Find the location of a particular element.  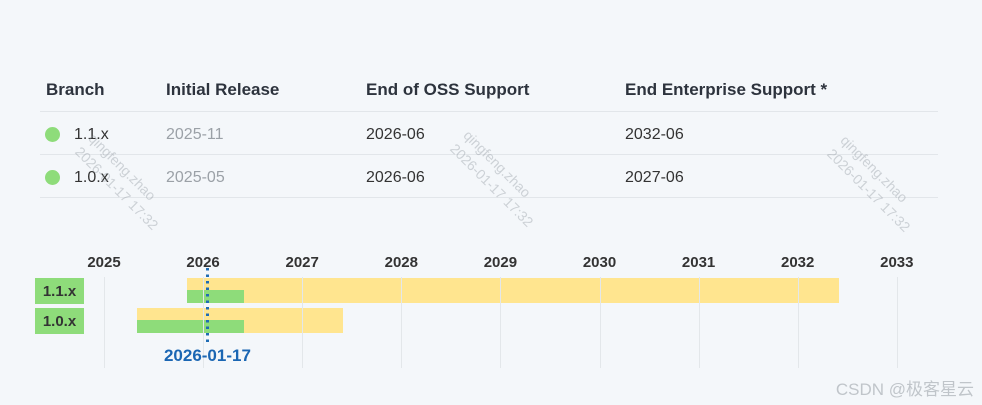

cell-end-enterprise-support: 2027-06 is located at coordinates (654, 177).